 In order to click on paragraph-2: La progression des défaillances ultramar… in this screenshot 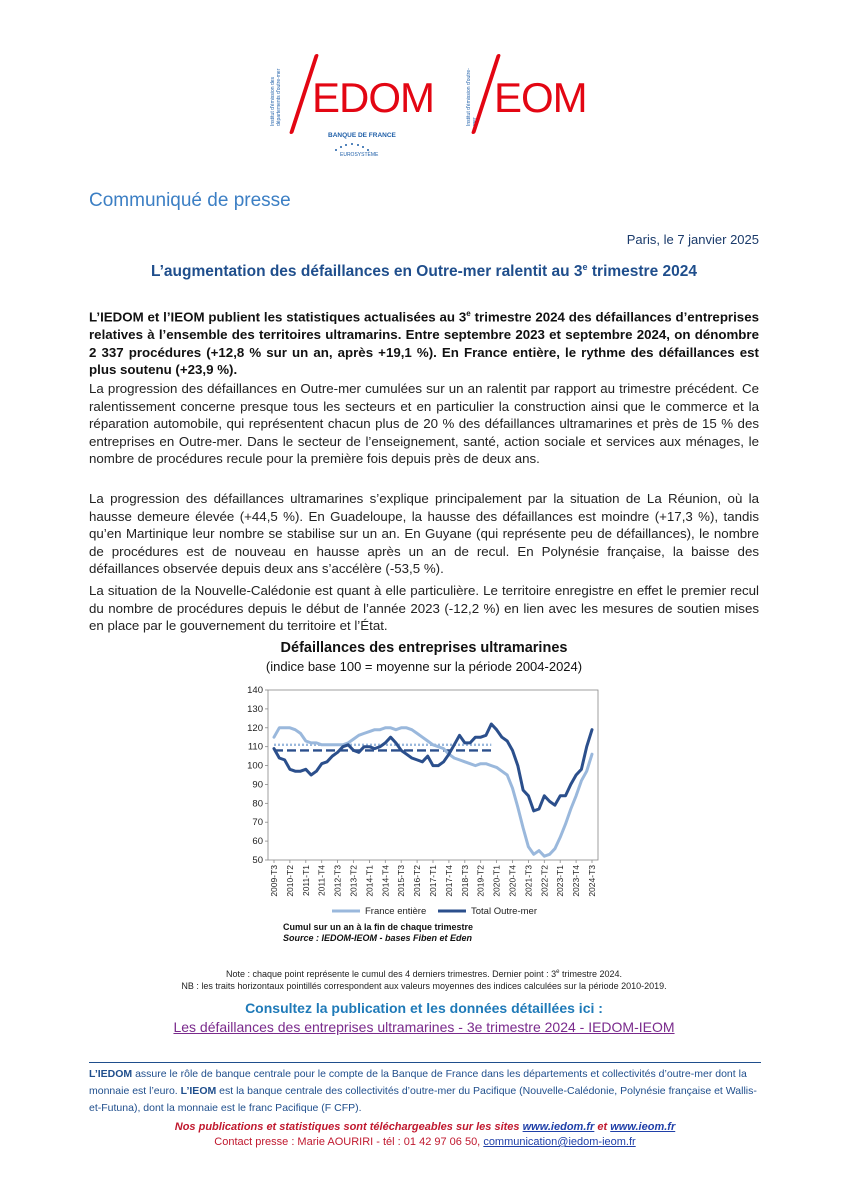, I will do `click(424, 534)`.